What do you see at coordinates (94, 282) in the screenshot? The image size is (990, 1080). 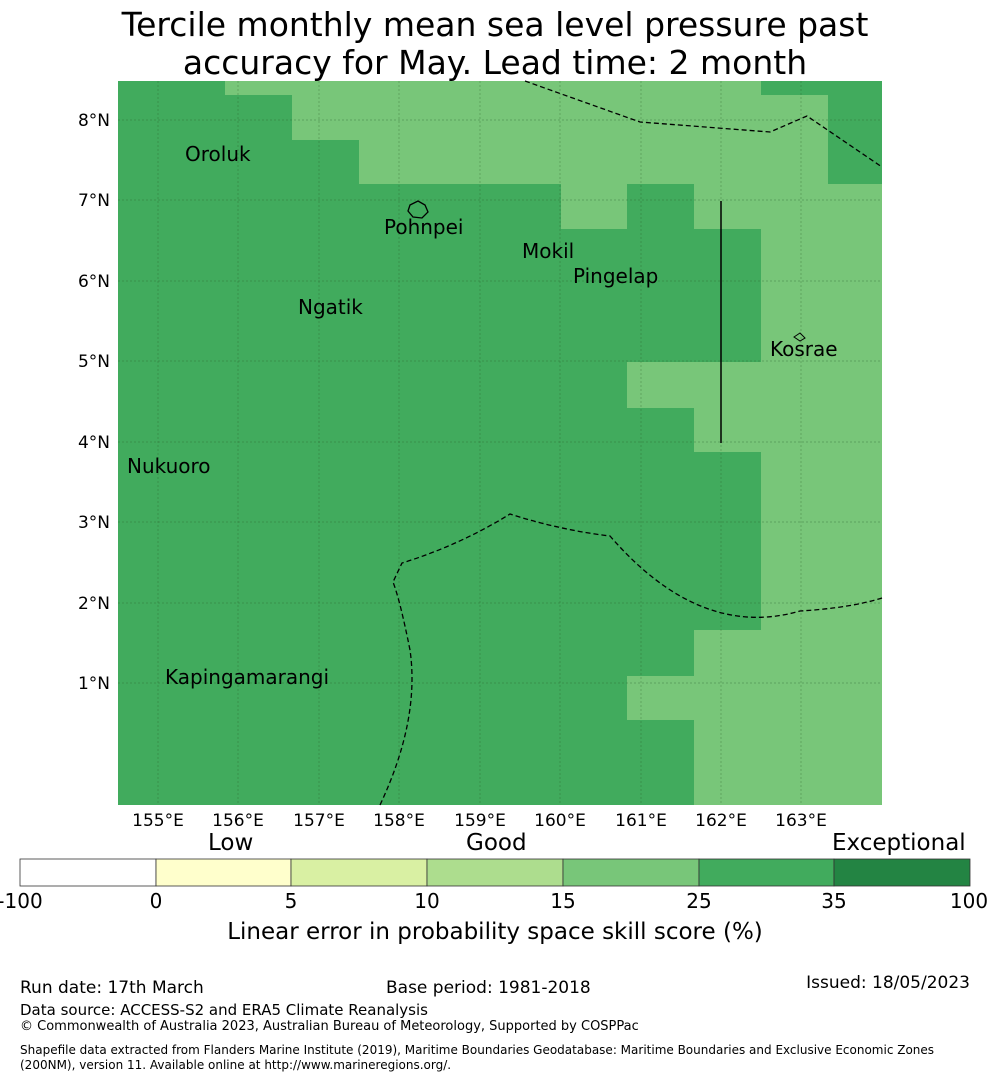 I see `lat-label: 6°N` at bounding box center [94, 282].